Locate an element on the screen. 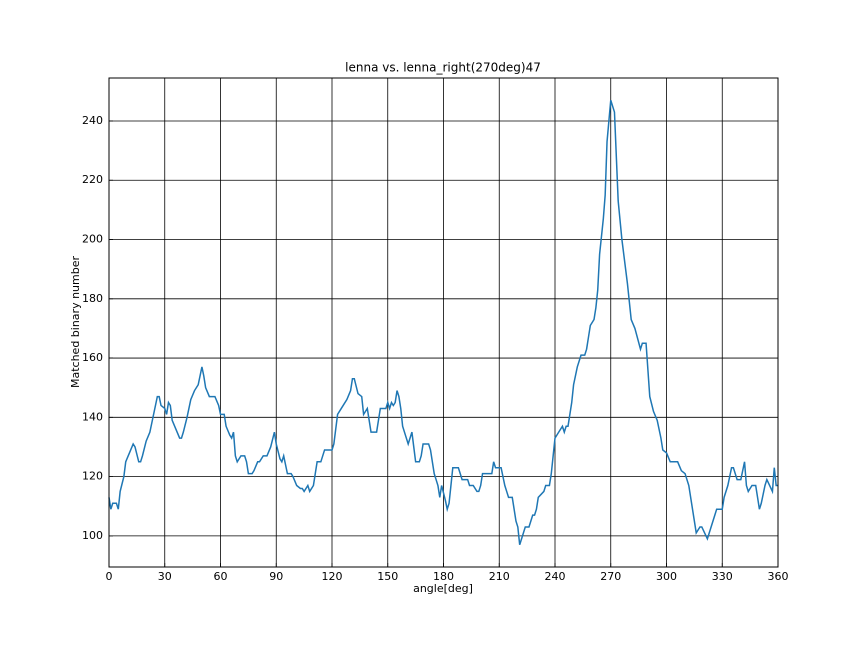 The image size is (864, 648). y-axis-label: Matched binary number is located at coordinates (75, 322).